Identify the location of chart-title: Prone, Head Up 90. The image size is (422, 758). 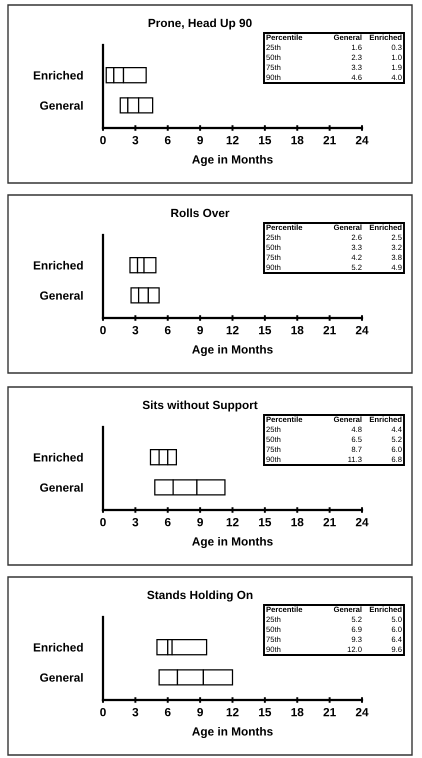
(200, 24).